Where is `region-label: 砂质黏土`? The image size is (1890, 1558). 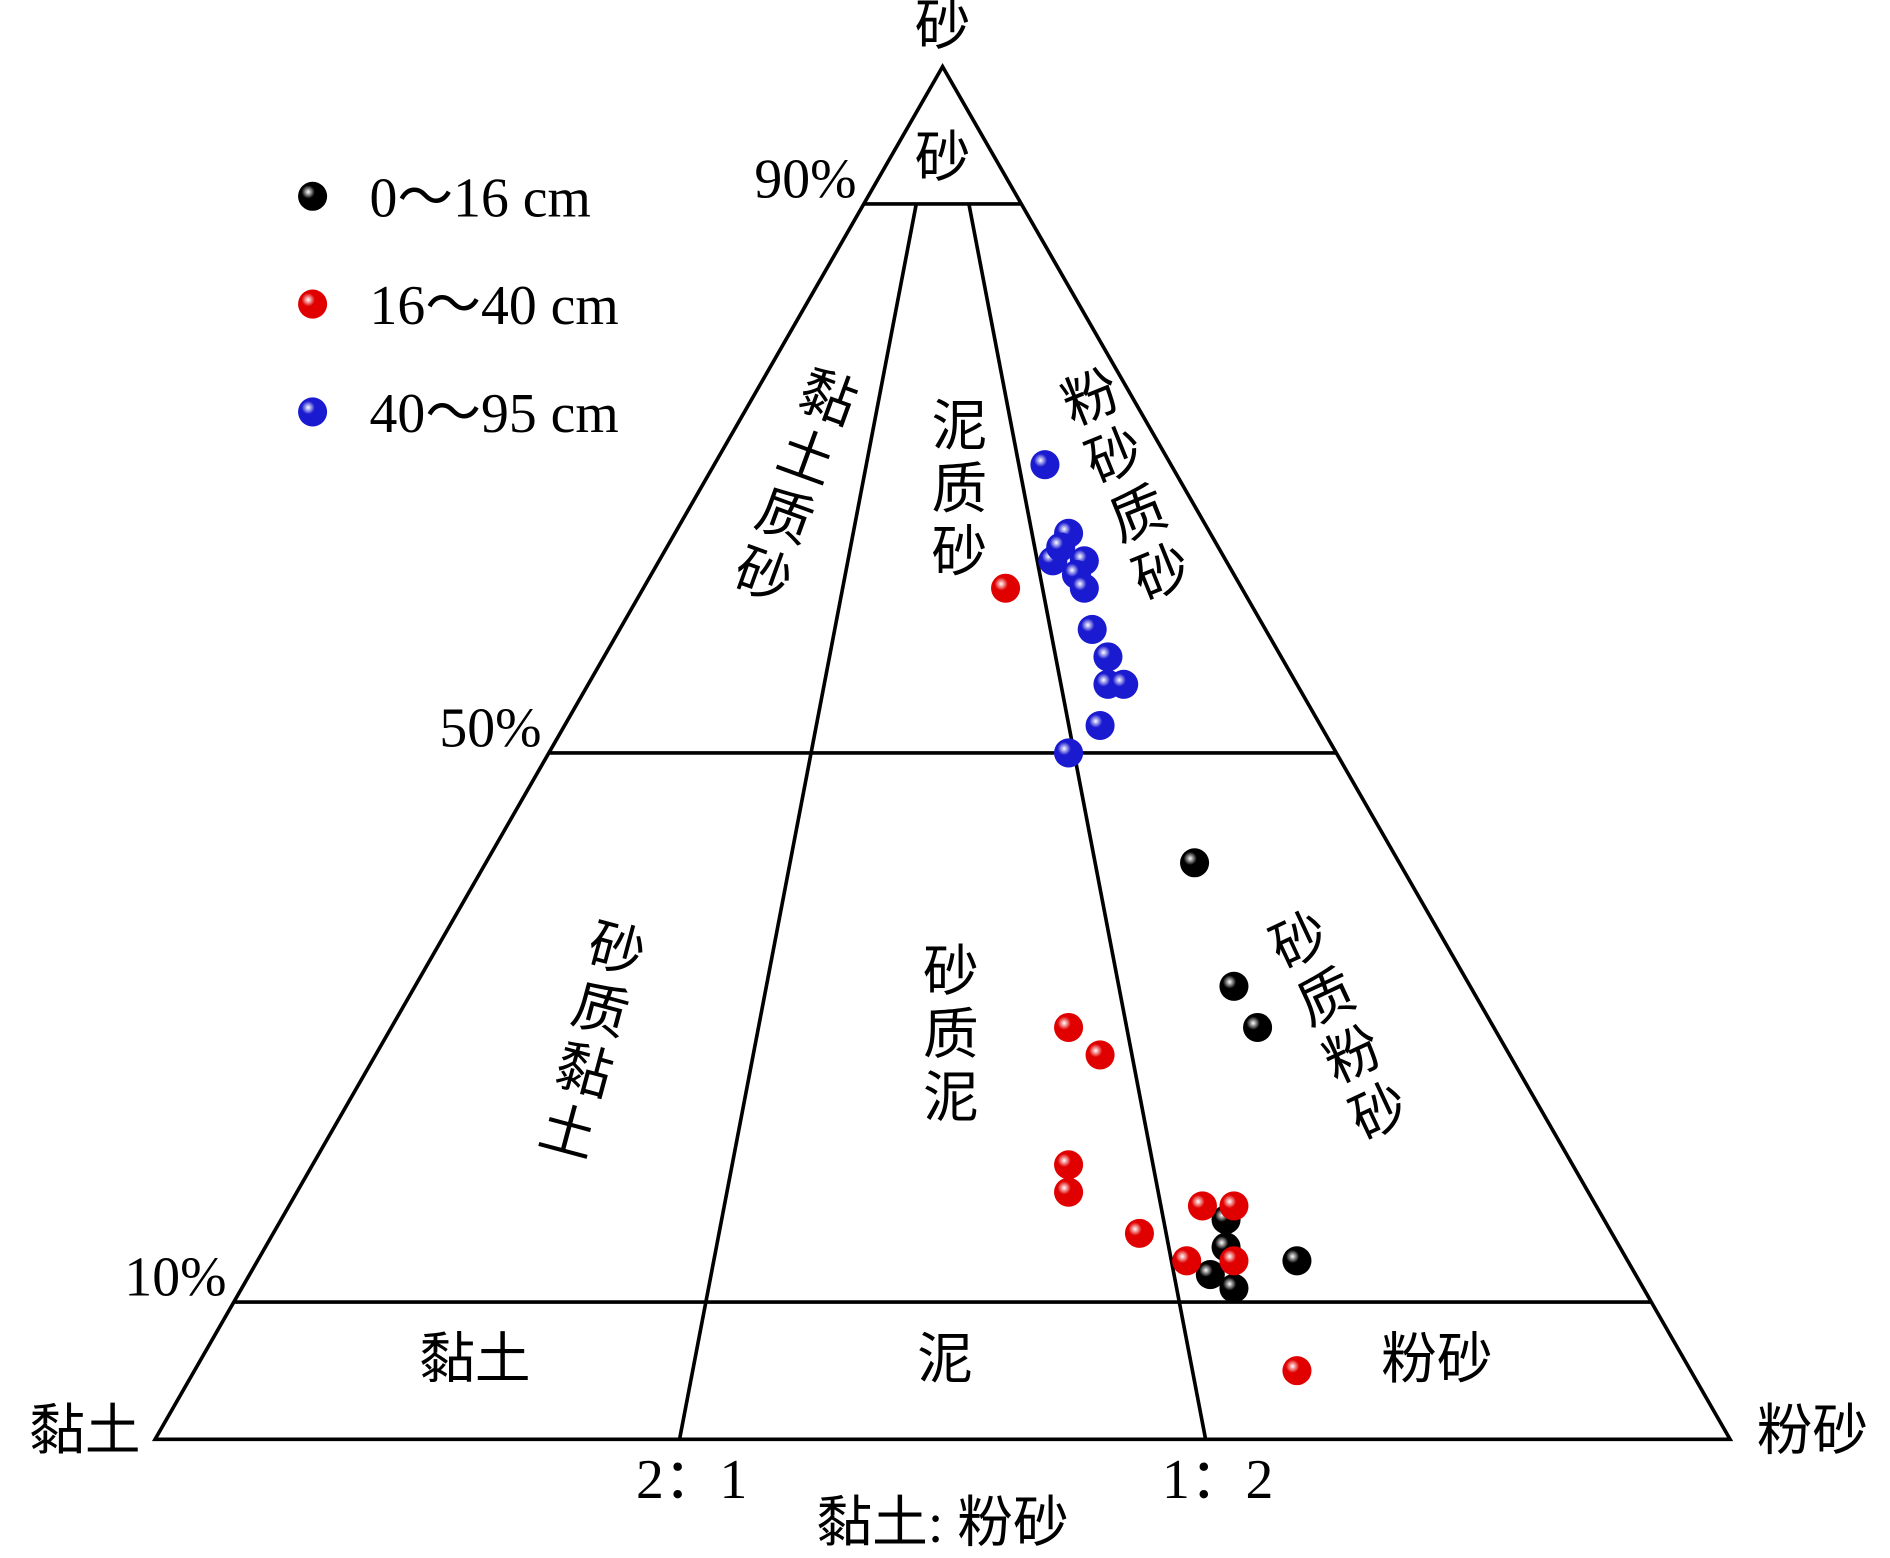
region-label: 砂质黏土 is located at coordinates (587, 1041).